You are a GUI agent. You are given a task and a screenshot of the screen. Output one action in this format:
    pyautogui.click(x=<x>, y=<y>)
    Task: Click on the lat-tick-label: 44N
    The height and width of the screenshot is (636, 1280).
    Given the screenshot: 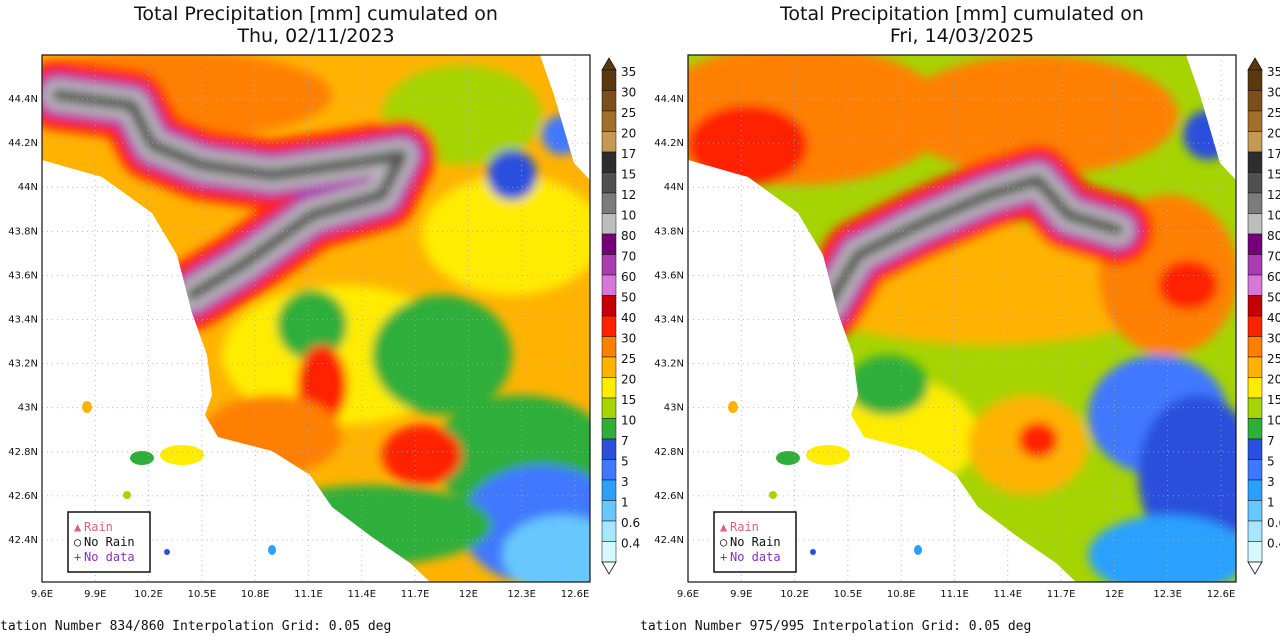 What is the action you would take?
    pyautogui.click(x=674, y=187)
    